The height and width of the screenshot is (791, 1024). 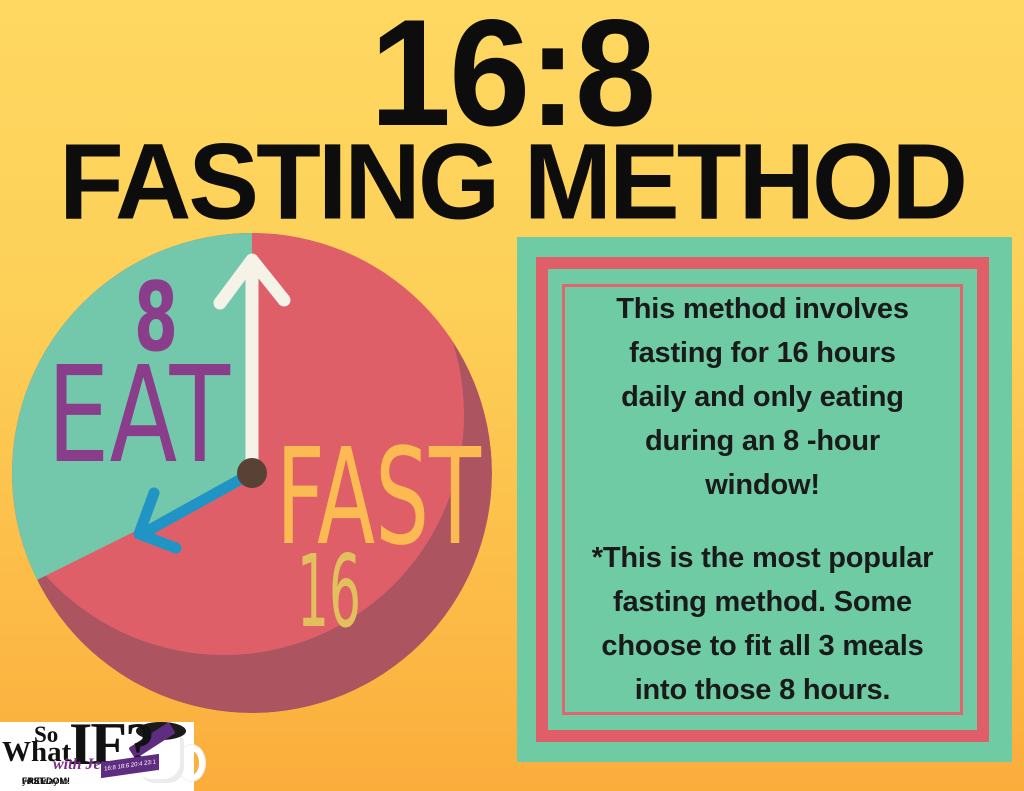 What do you see at coordinates (46, 734) in the screenshot?
I see `logo-word-so: So` at bounding box center [46, 734].